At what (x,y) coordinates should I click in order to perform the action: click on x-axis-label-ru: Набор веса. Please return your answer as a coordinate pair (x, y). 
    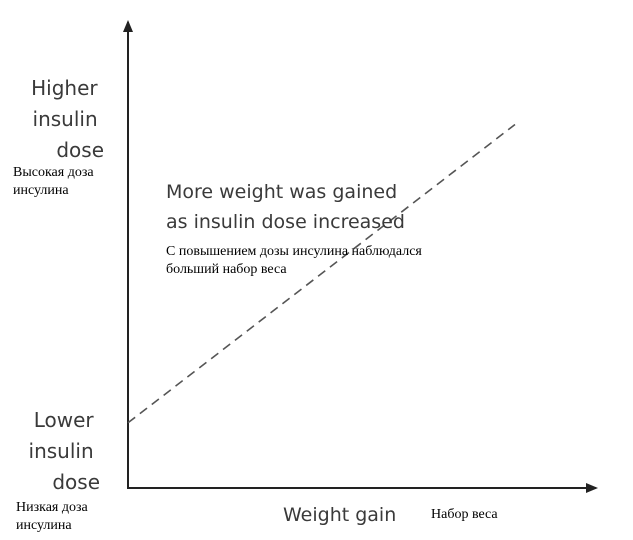
    Looking at the image, I should click on (464, 514).